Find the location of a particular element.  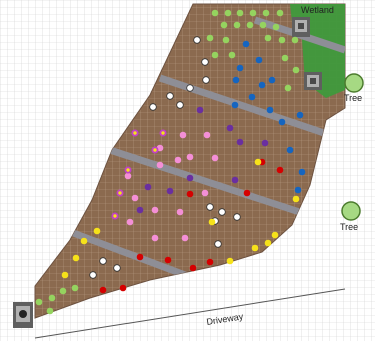

tree-icon is located at coordinates (351, 211).